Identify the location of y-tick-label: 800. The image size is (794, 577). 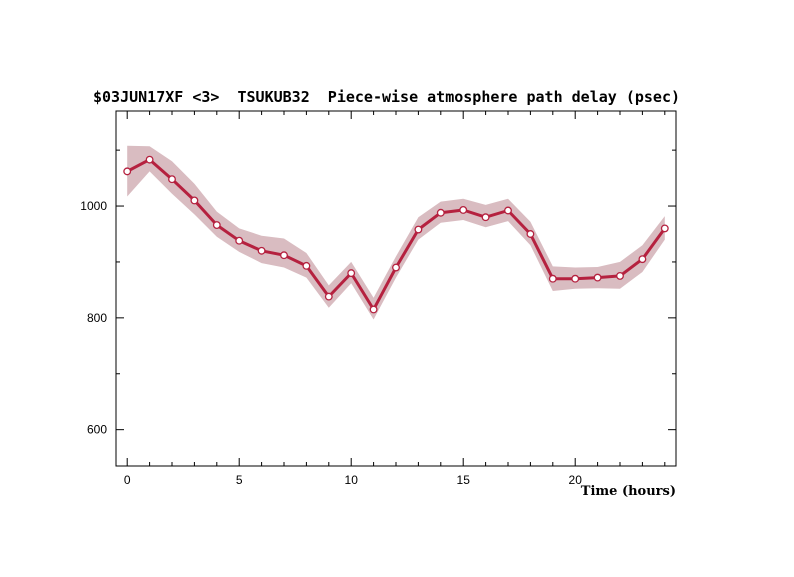
(97, 318).